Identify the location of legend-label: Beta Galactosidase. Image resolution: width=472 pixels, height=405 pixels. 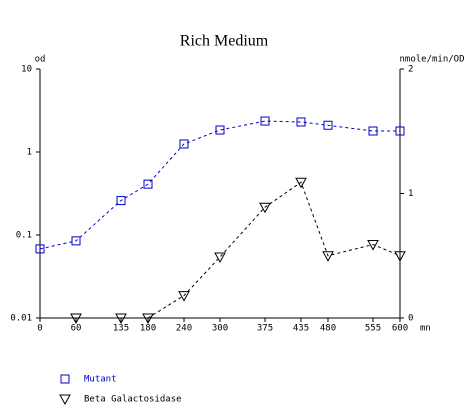
(133, 400).